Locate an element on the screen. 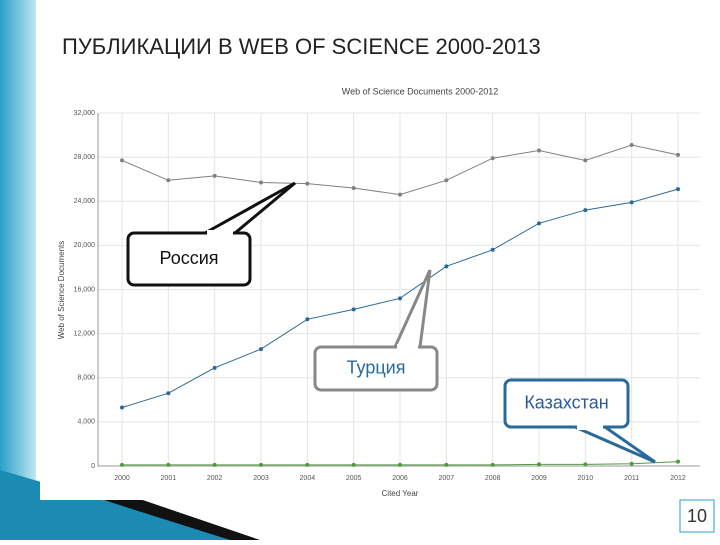 This screenshot has width=720, height=545. x-tick-label: 2006 is located at coordinates (400, 478).